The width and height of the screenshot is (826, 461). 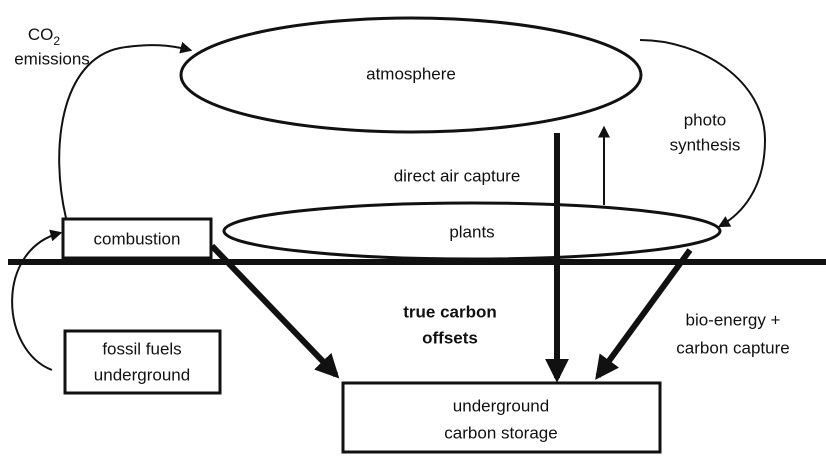 What do you see at coordinates (733, 319) in the screenshot?
I see `beccs-label: bio-energy +` at bounding box center [733, 319].